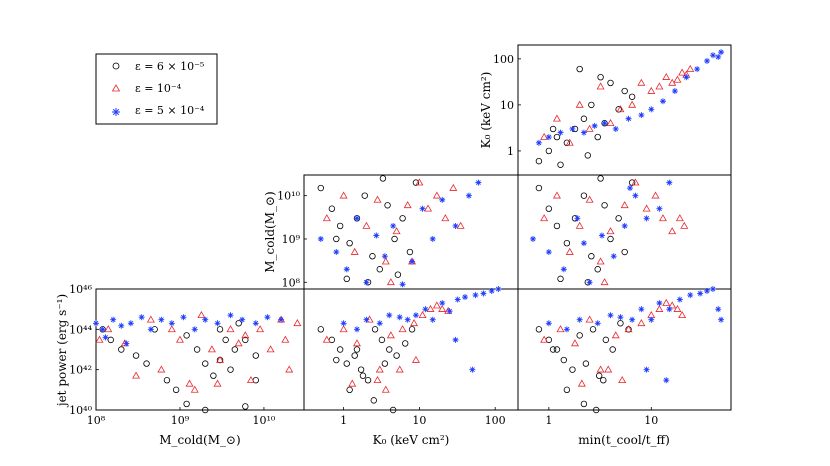 The width and height of the screenshot is (830, 466). I want to click on panel-frame-mcold-vs-tratio, so click(624, 232).